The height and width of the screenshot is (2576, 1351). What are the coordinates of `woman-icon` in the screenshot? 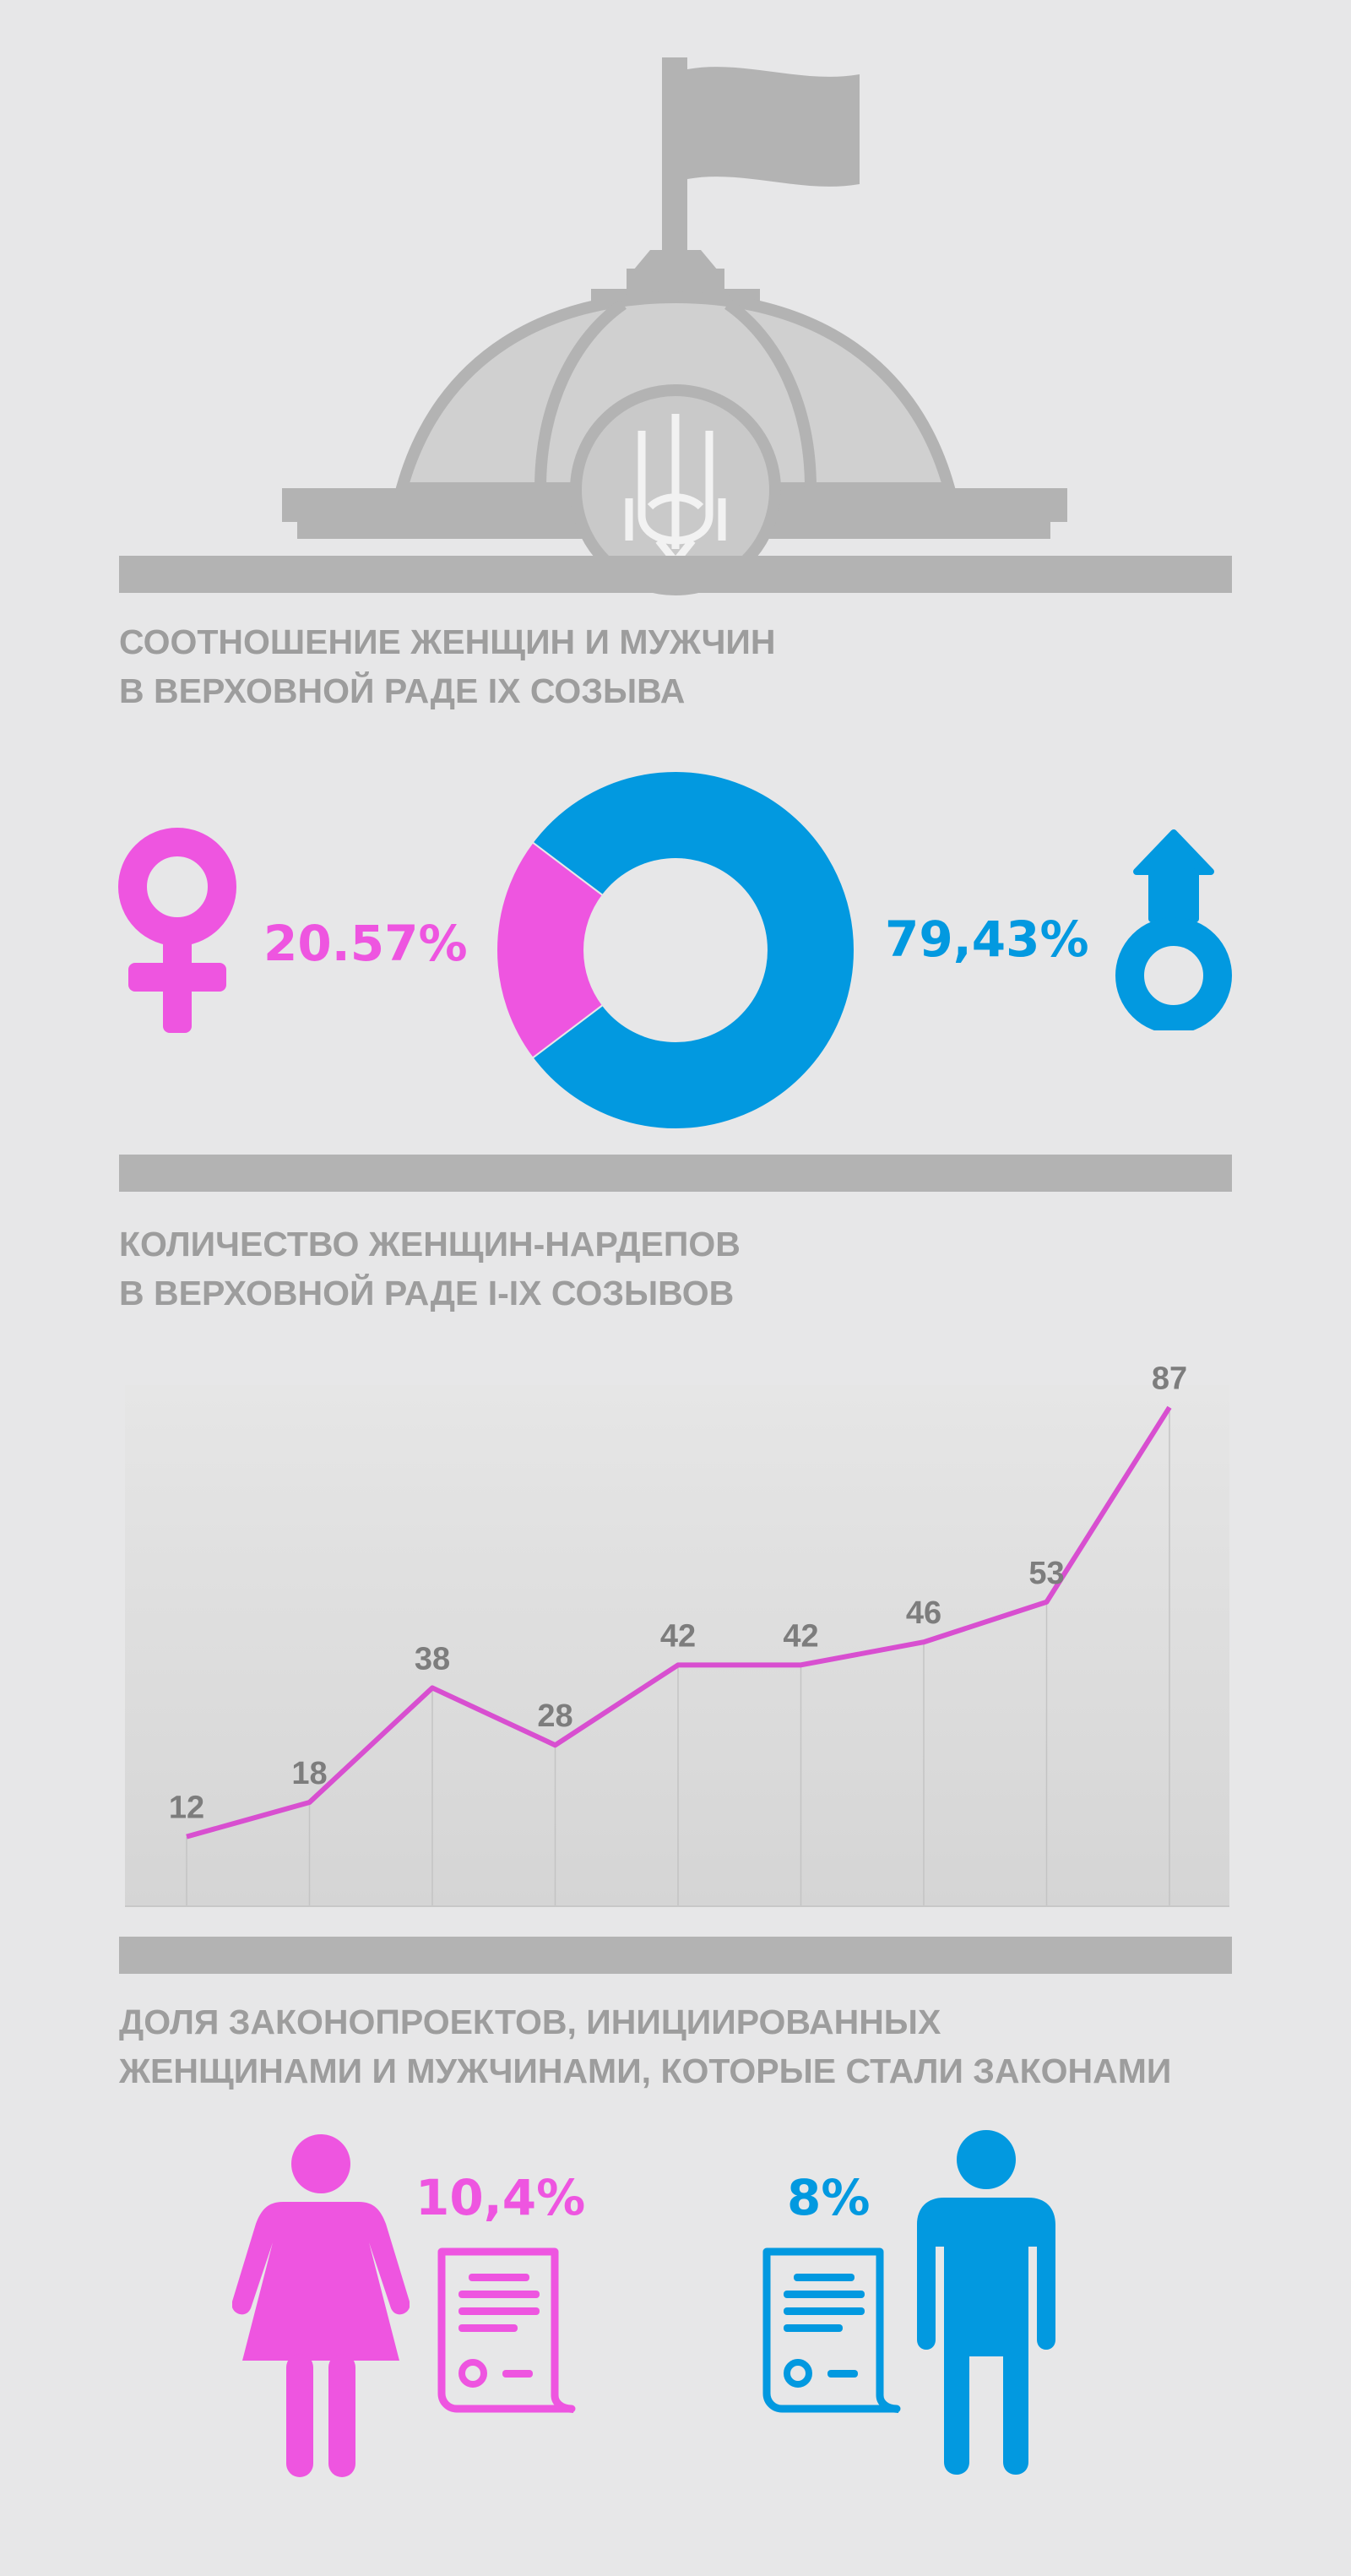 It's located at (321, 2305).